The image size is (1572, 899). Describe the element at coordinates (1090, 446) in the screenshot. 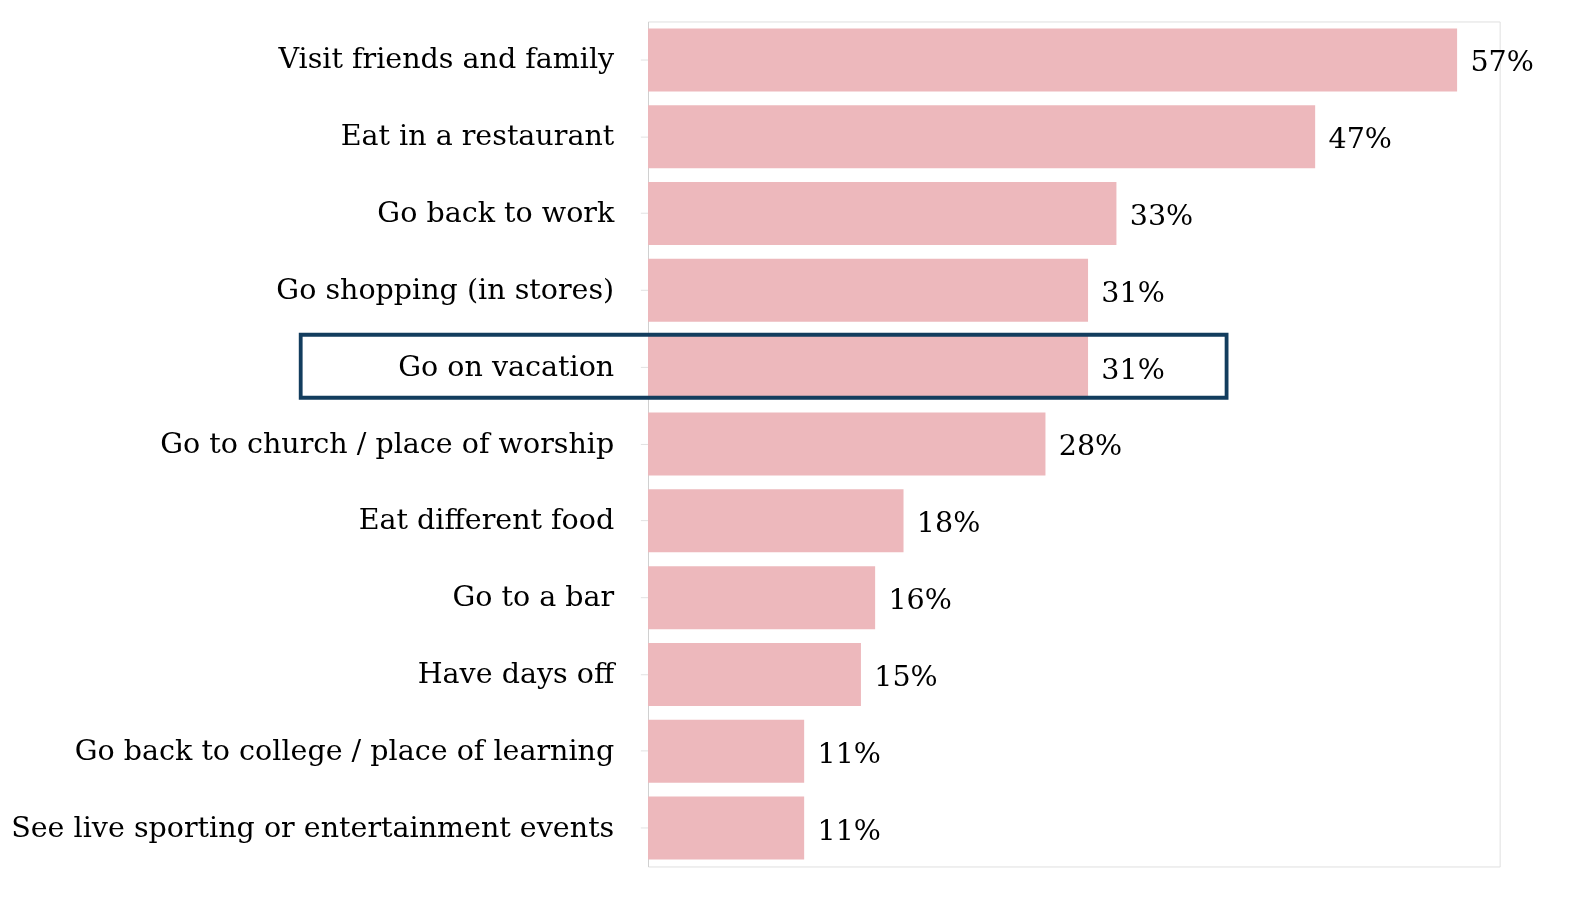

I see `data-label: 28%` at that location.